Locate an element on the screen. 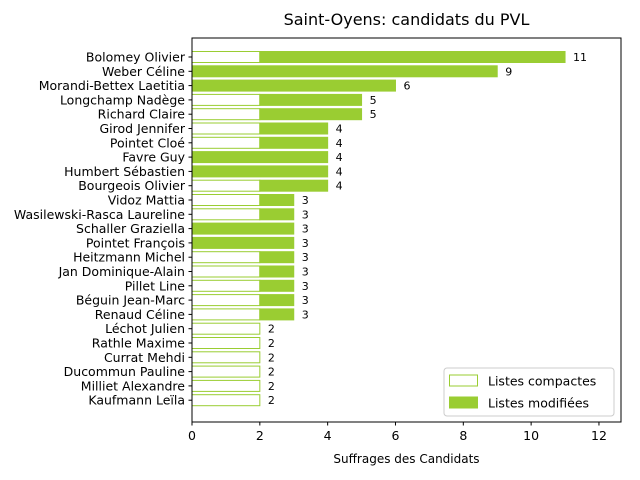  x-axis: 0 2 4 6 8 10 12 is located at coordinates (397, 432).